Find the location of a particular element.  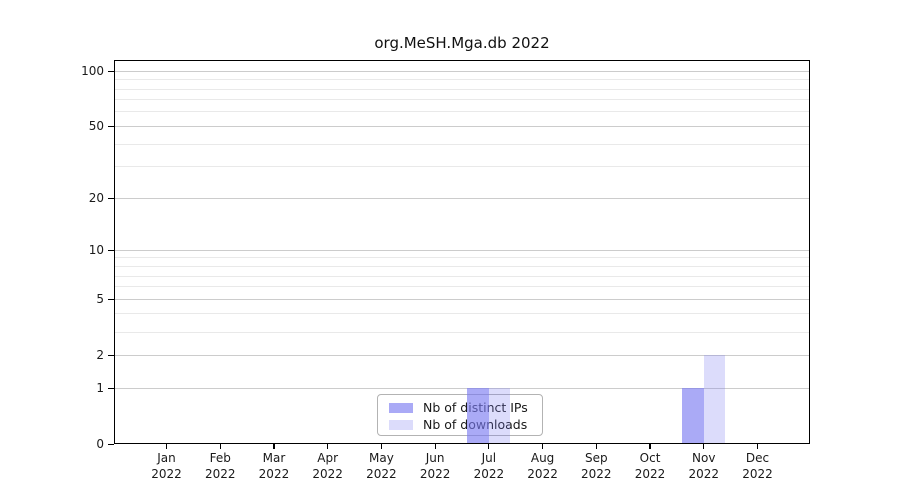

x-tick-label: Aug 2022 is located at coordinates (543, 466).